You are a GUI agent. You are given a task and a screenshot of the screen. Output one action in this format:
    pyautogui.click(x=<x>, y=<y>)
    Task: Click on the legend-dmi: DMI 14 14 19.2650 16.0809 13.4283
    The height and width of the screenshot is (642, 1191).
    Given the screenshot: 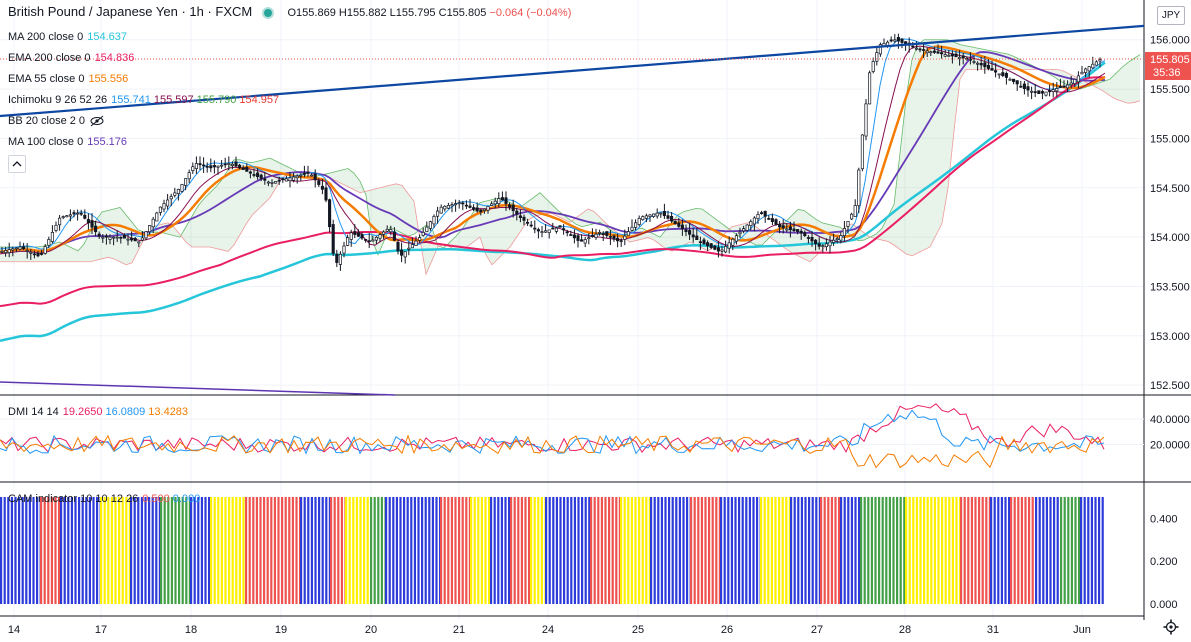 What is the action you would take?
    pyautogui.click(x=99, y=412)
    